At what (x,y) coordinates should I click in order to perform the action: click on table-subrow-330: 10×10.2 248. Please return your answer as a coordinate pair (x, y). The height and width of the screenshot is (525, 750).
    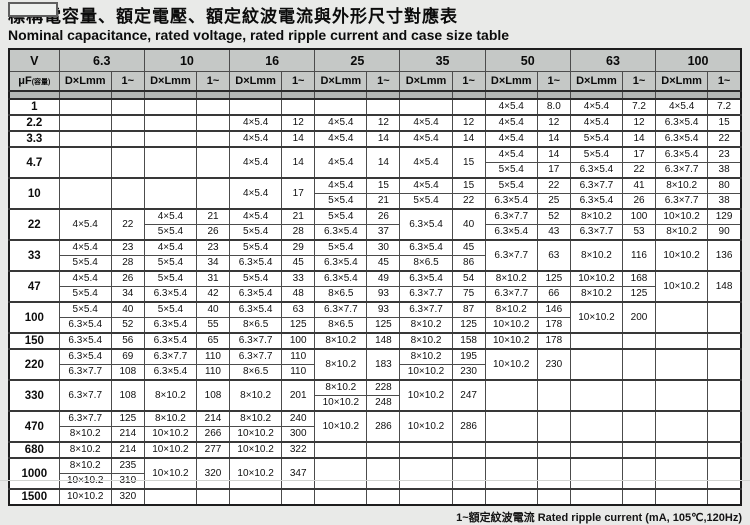
    Looking at the image, I should click on (375, 403).